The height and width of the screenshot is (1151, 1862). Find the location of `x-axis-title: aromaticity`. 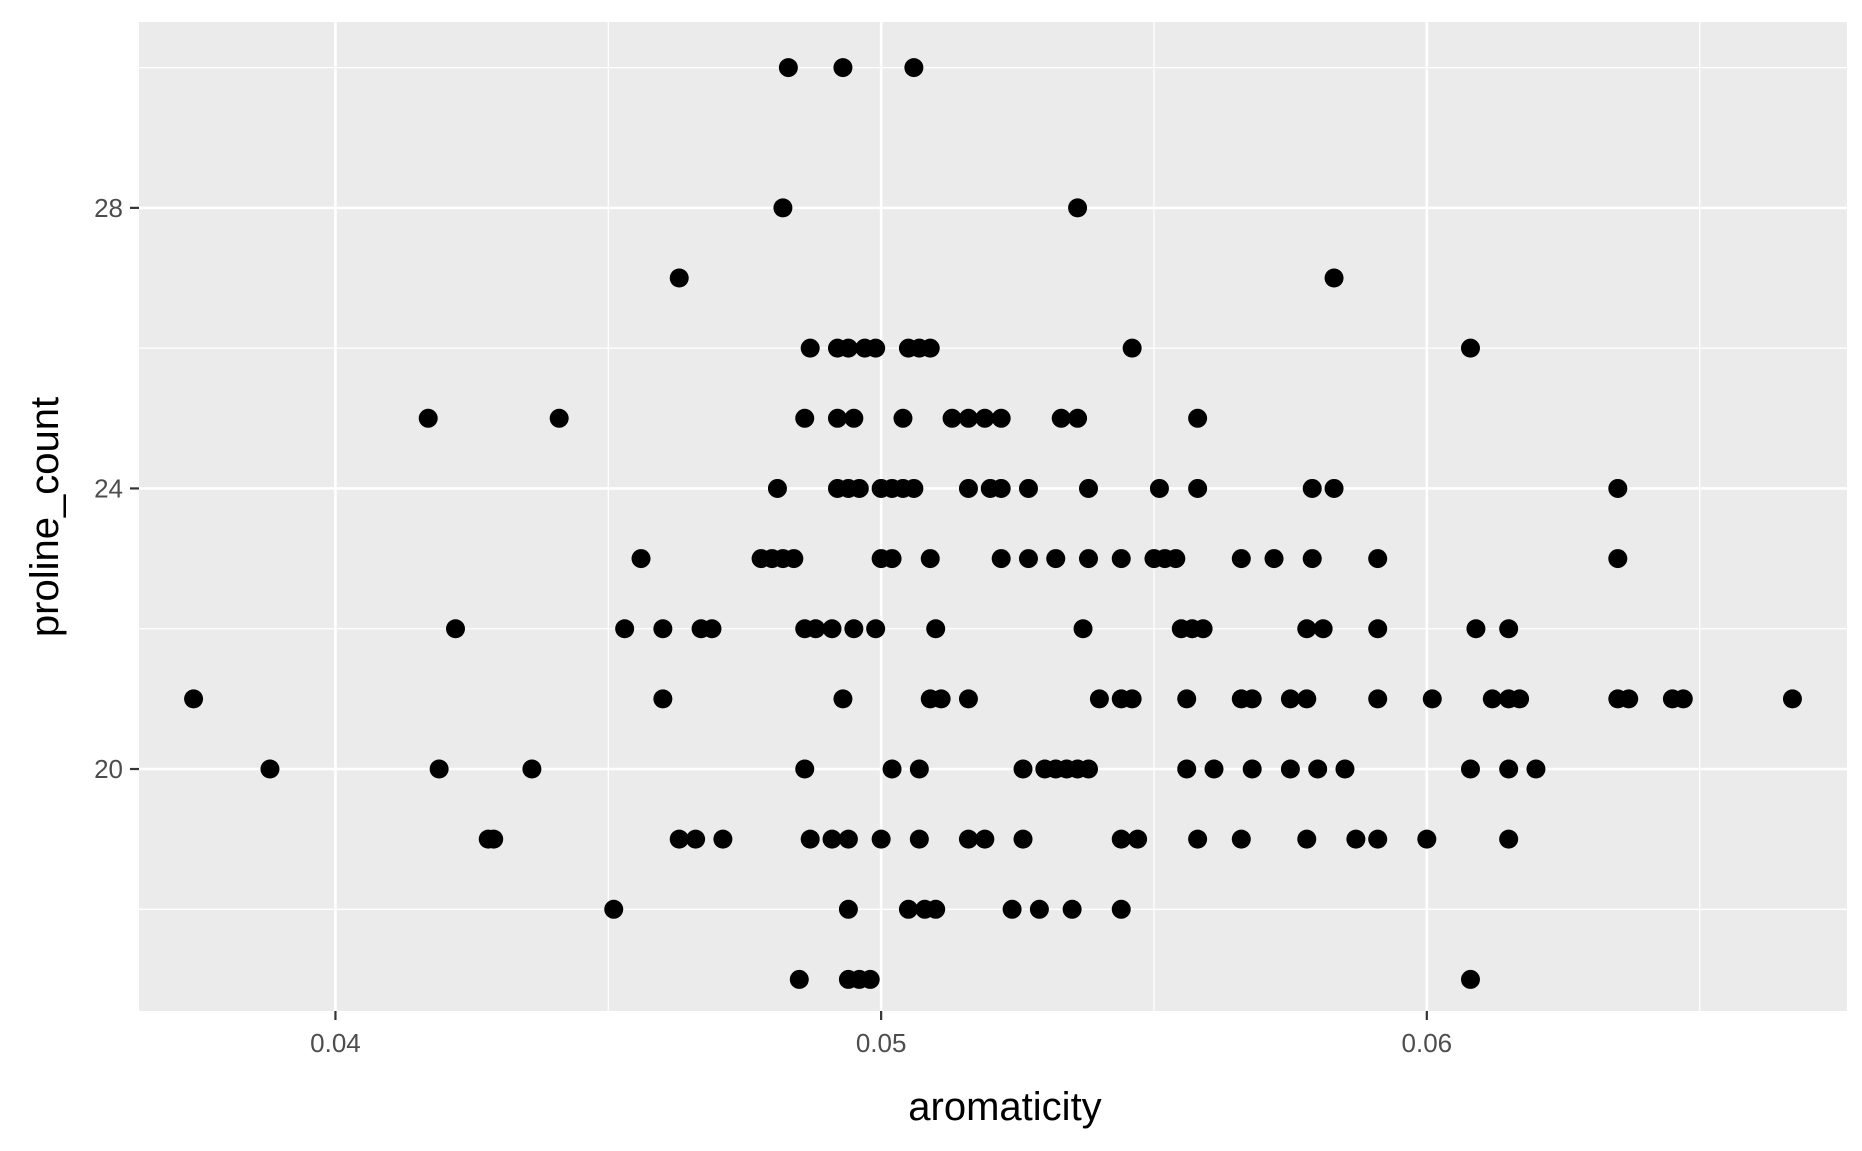

x-axis-title: aromaticity is located at coordinates (1004, 1107).